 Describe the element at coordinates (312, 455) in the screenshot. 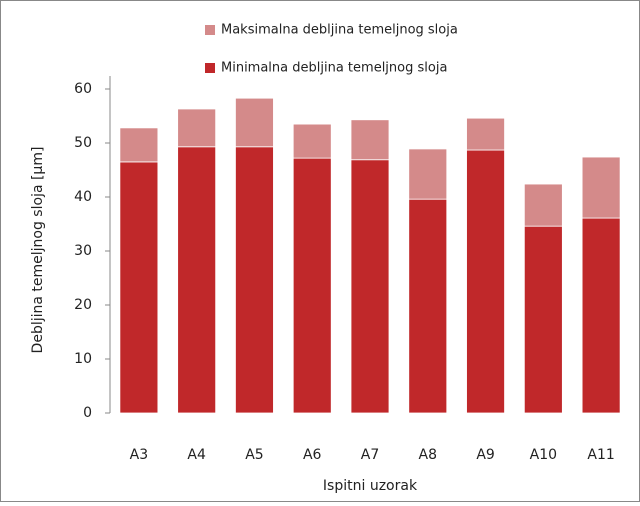

I see `x-tick-label: A6` at that location.